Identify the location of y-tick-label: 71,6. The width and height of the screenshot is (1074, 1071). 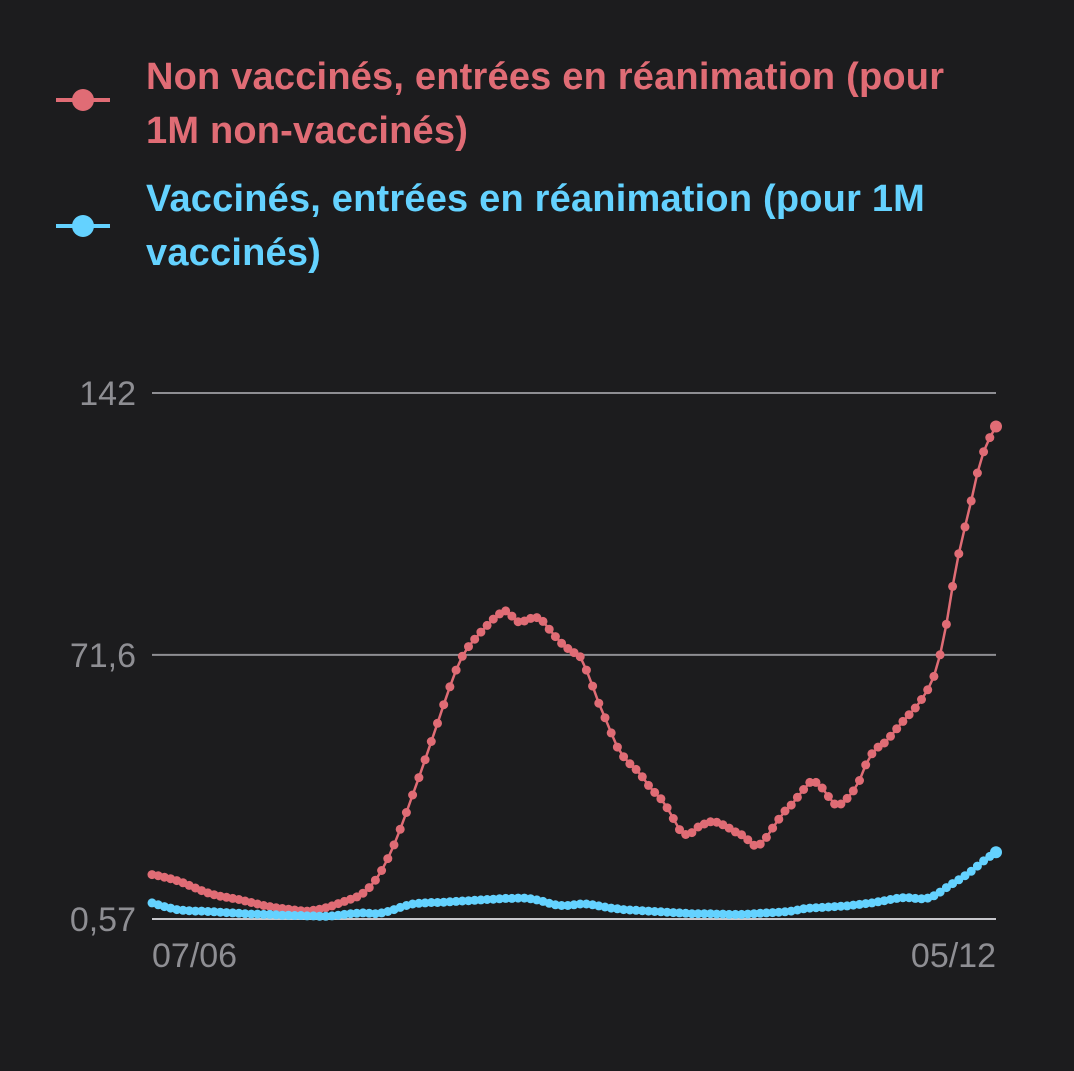
(103, 656).